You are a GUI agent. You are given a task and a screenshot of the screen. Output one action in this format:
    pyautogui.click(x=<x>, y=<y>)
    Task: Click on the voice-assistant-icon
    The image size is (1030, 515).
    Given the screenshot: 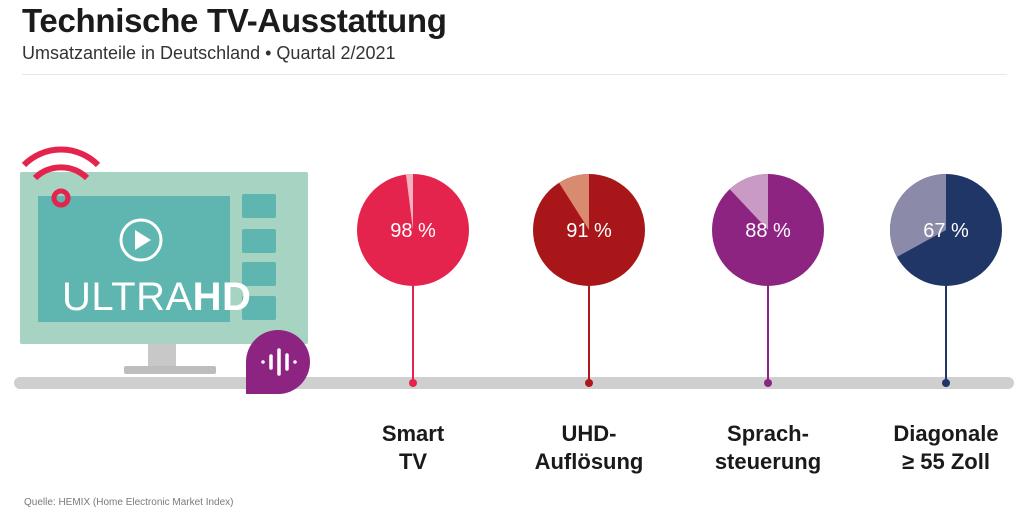 What is the action you would take?
    pyautogui.click(x=278, y=362)
    